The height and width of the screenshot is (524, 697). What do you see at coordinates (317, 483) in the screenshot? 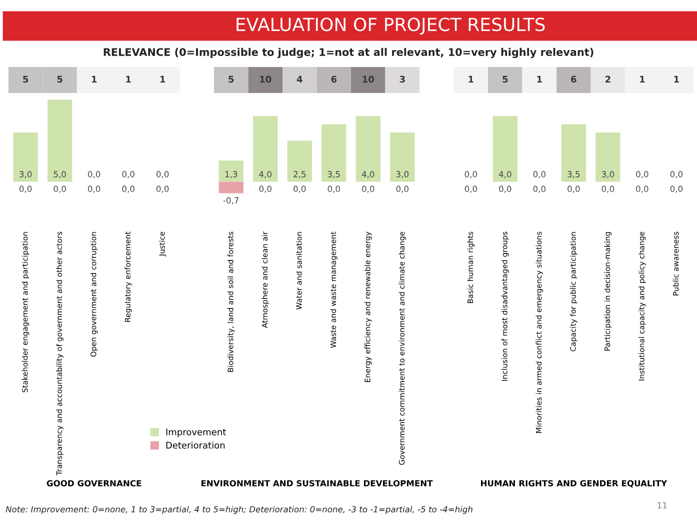
I see `text: ENVIRONMENT AND SUSTAINABLE DEVELOPMENT` at bounding box center [317, 483].